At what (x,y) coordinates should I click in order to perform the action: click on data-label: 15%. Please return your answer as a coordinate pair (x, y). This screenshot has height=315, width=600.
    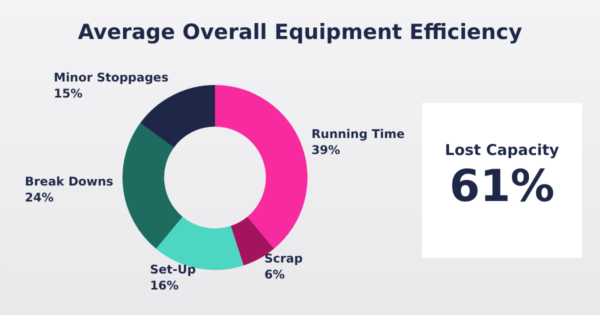
    Looking at the image, I should click on (68, 93).